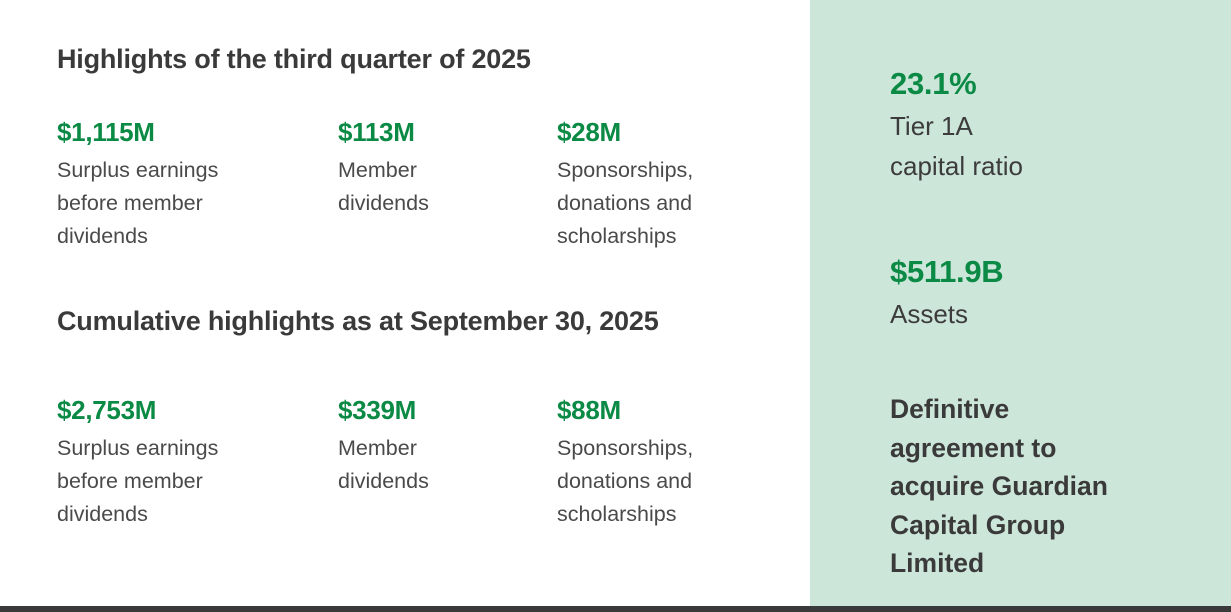  What do you see at coordinates (376, 132) in the screenshot?
I see `stat-value: $113M` at bounding box center [376, 132].